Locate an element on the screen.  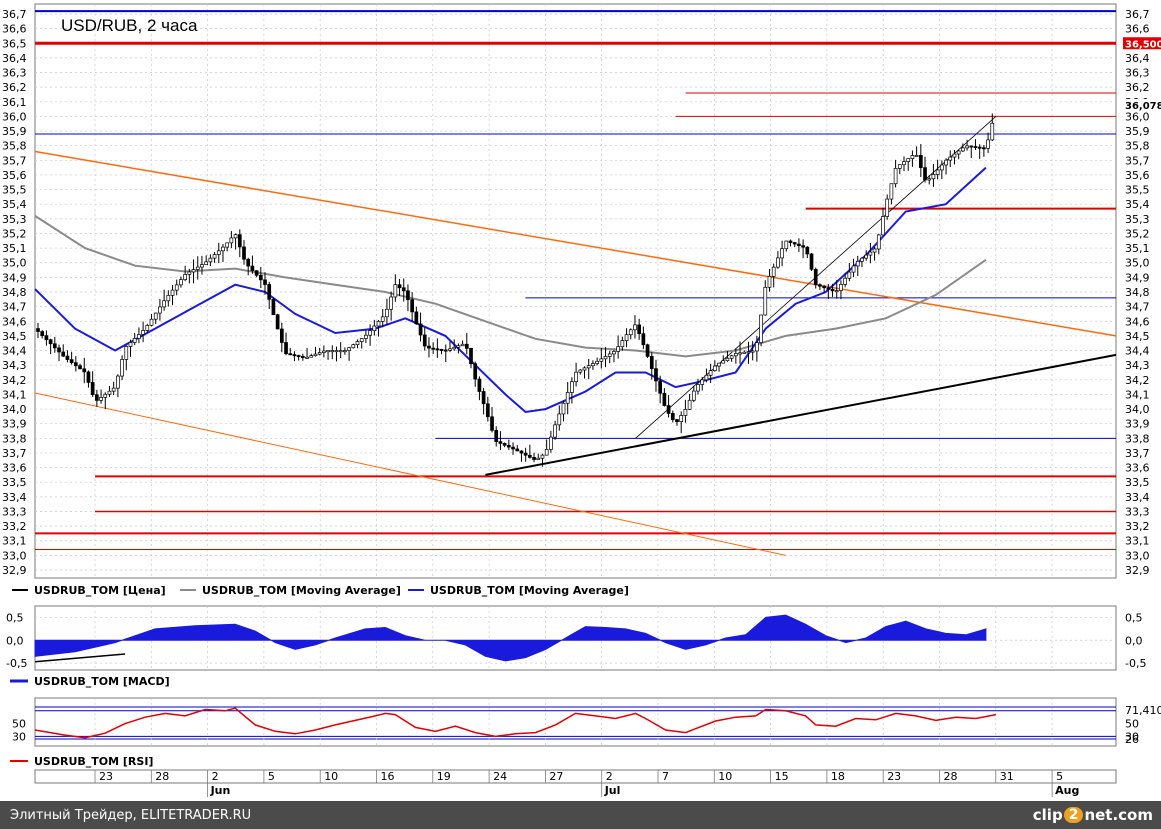
y-tick-left: 34,3 is located at coordinates (14, 365).